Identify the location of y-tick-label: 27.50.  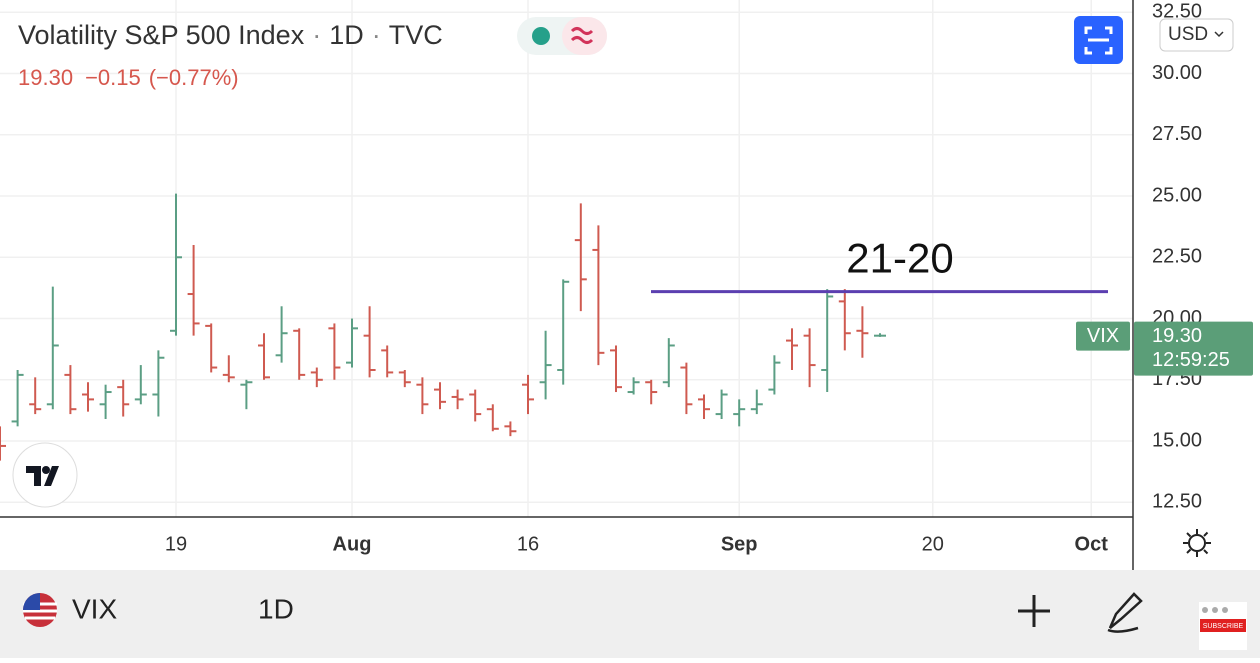
(1177, 134).